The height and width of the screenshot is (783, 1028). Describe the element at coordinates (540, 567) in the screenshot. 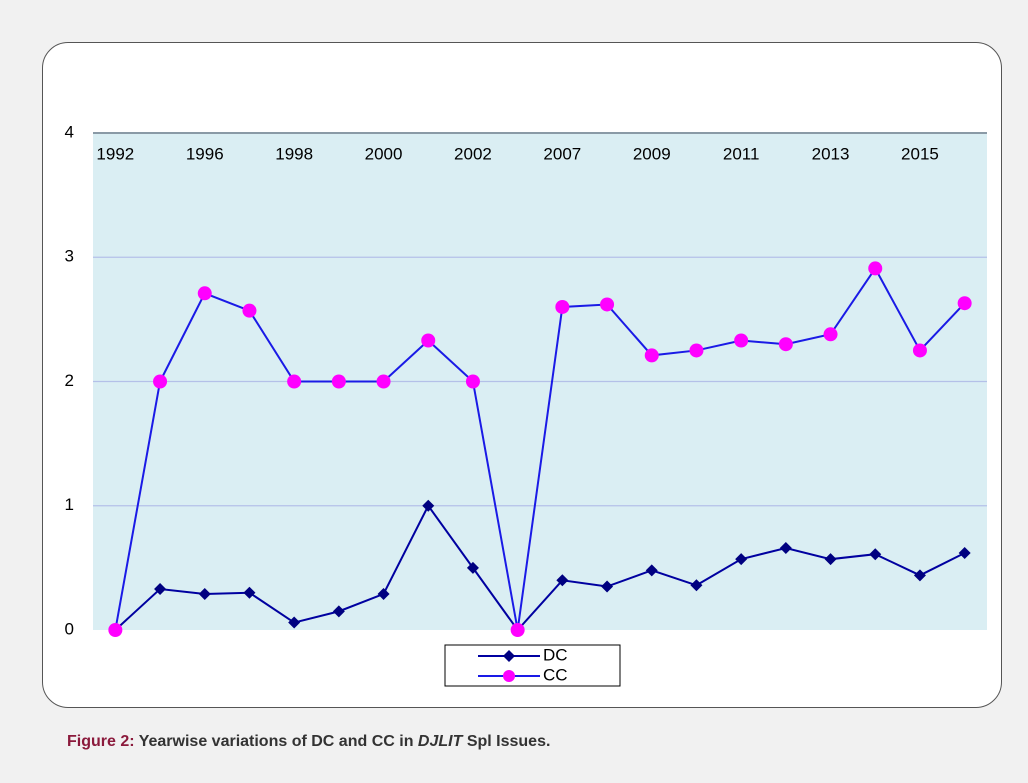

I see `series-line` at that location.